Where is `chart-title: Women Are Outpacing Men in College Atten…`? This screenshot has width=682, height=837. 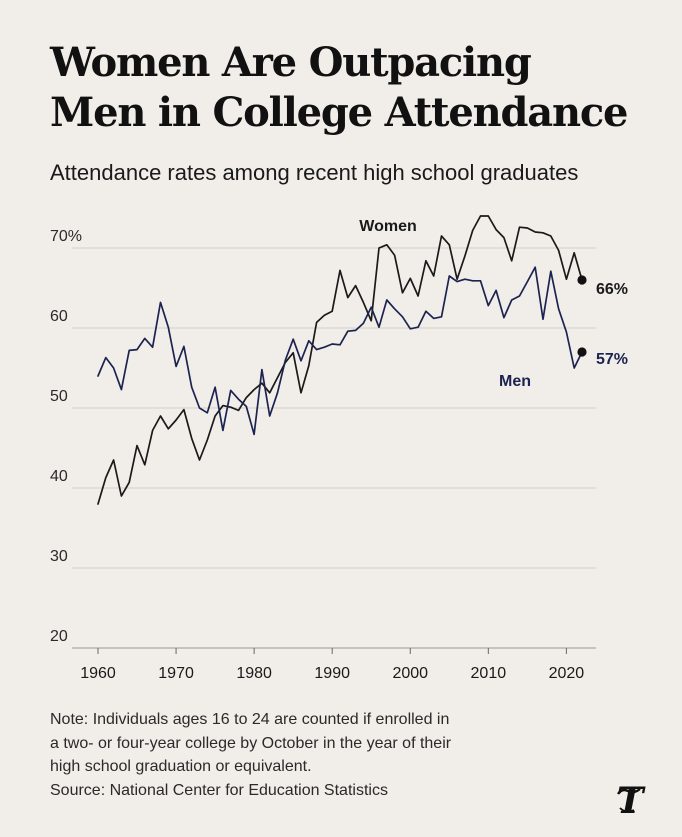 chart-title: Women Are Outpacing Men in College Atten… is located at coordinates (350, 88).